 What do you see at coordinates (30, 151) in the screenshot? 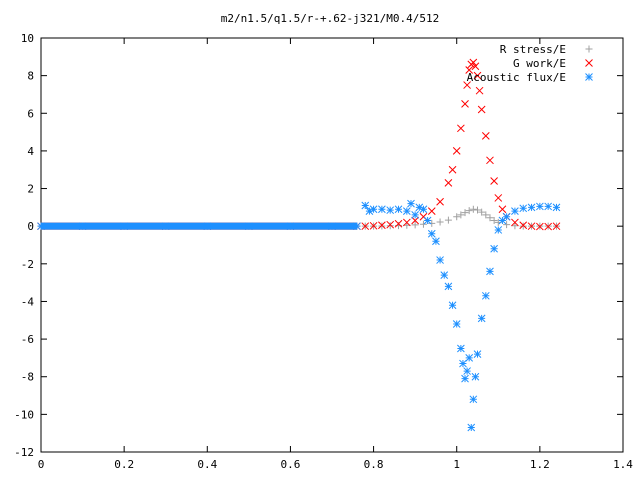
I see `y-tick-label: 4` at bounding box center [30, 151].